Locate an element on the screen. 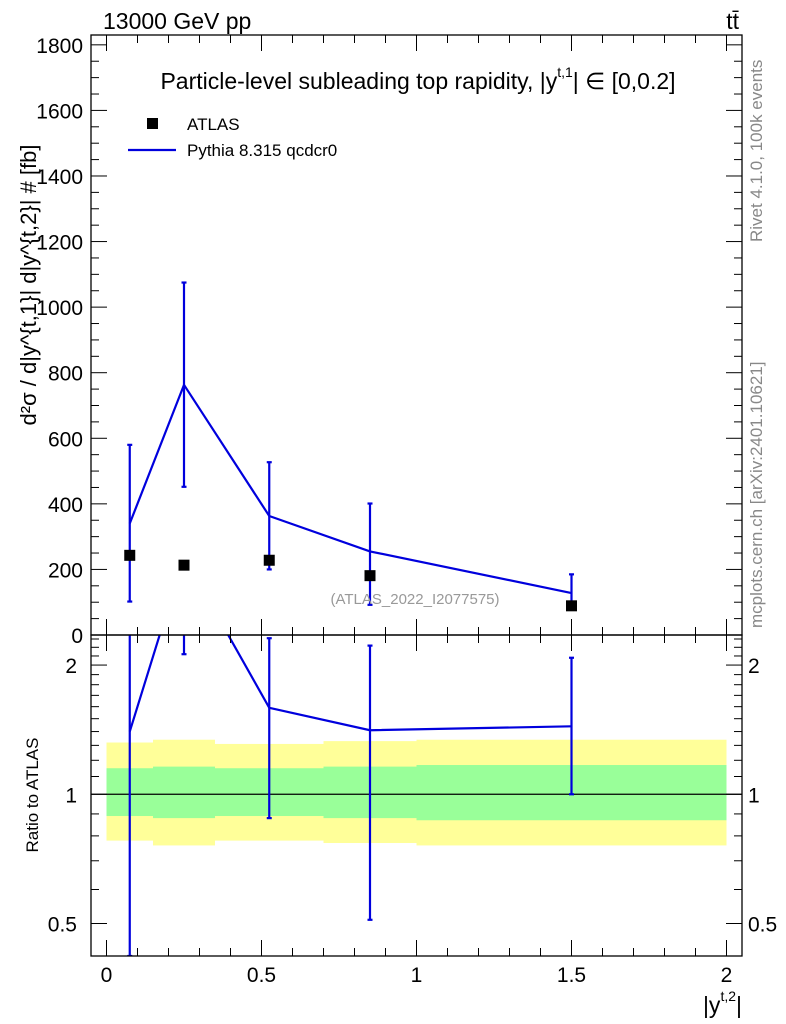 Image resolution: width=786 pixels, height=1024 pixels. ratio-x-tick-label: 1 is located at coordinates (417, 975).